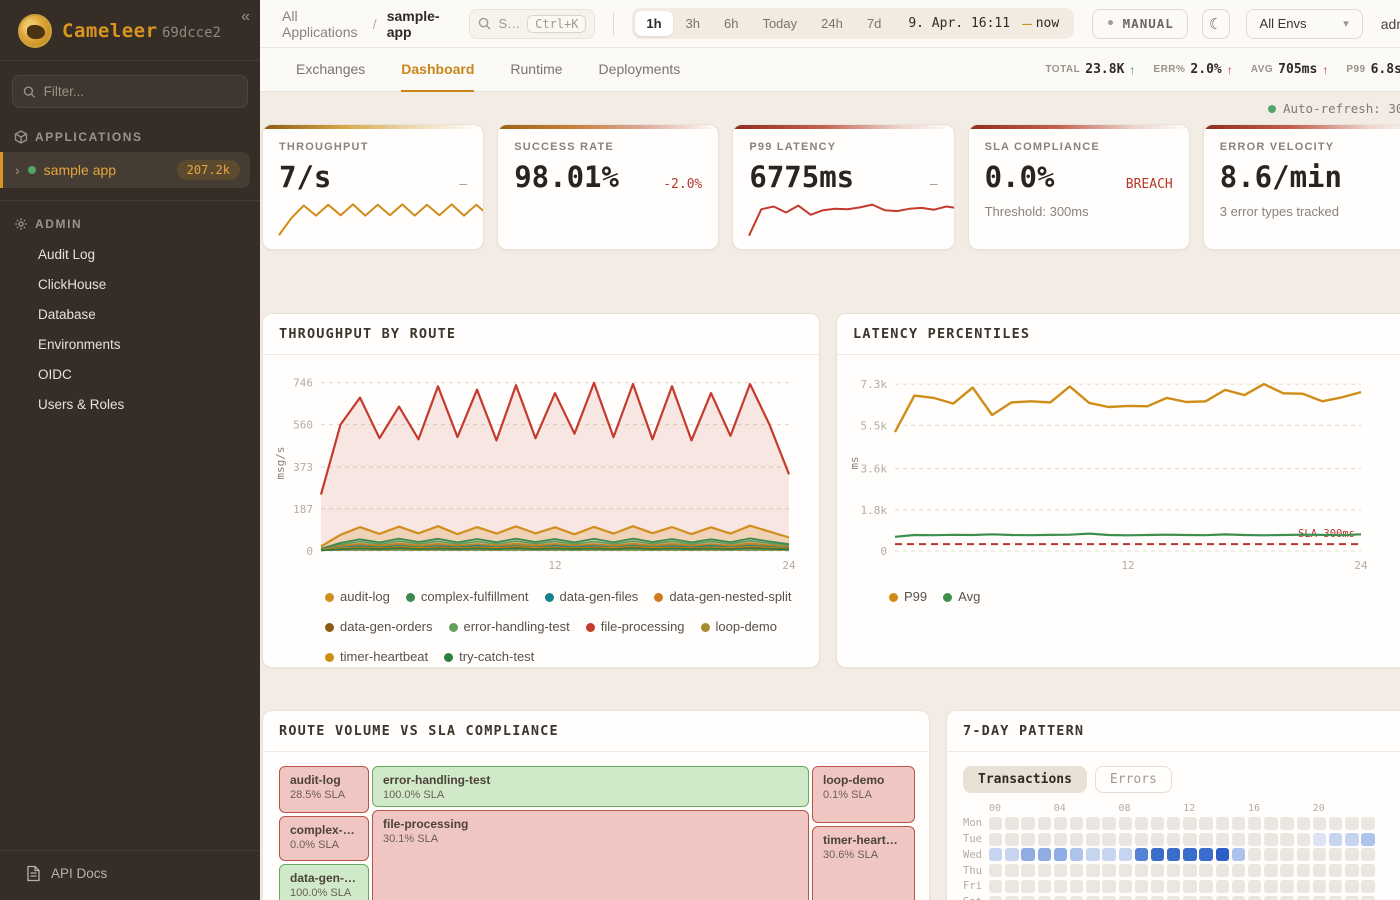  Describe the element at coordinates (591, 597) in the screenshot. I see `legend-item: data-gen-files` at that location.